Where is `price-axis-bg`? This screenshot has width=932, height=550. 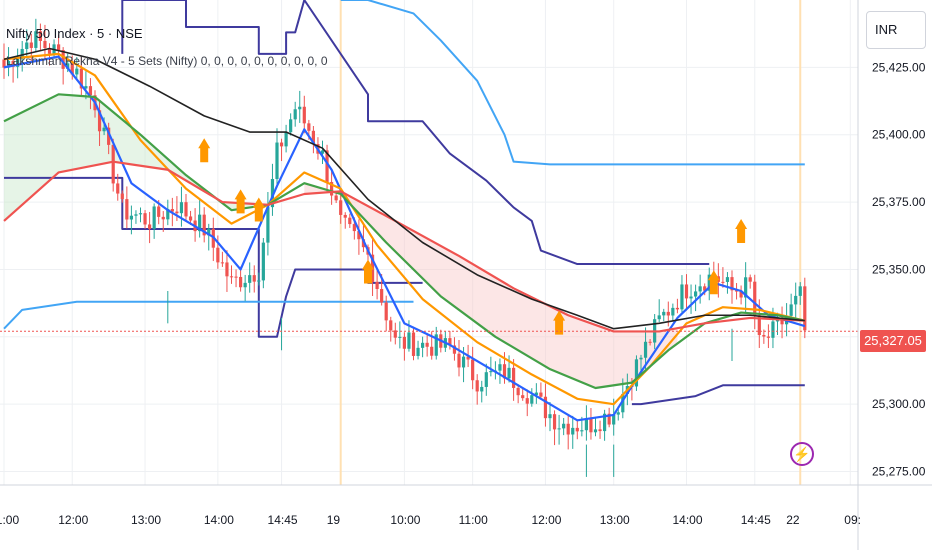 price-axis-bg is located at coordinates (895, 275).